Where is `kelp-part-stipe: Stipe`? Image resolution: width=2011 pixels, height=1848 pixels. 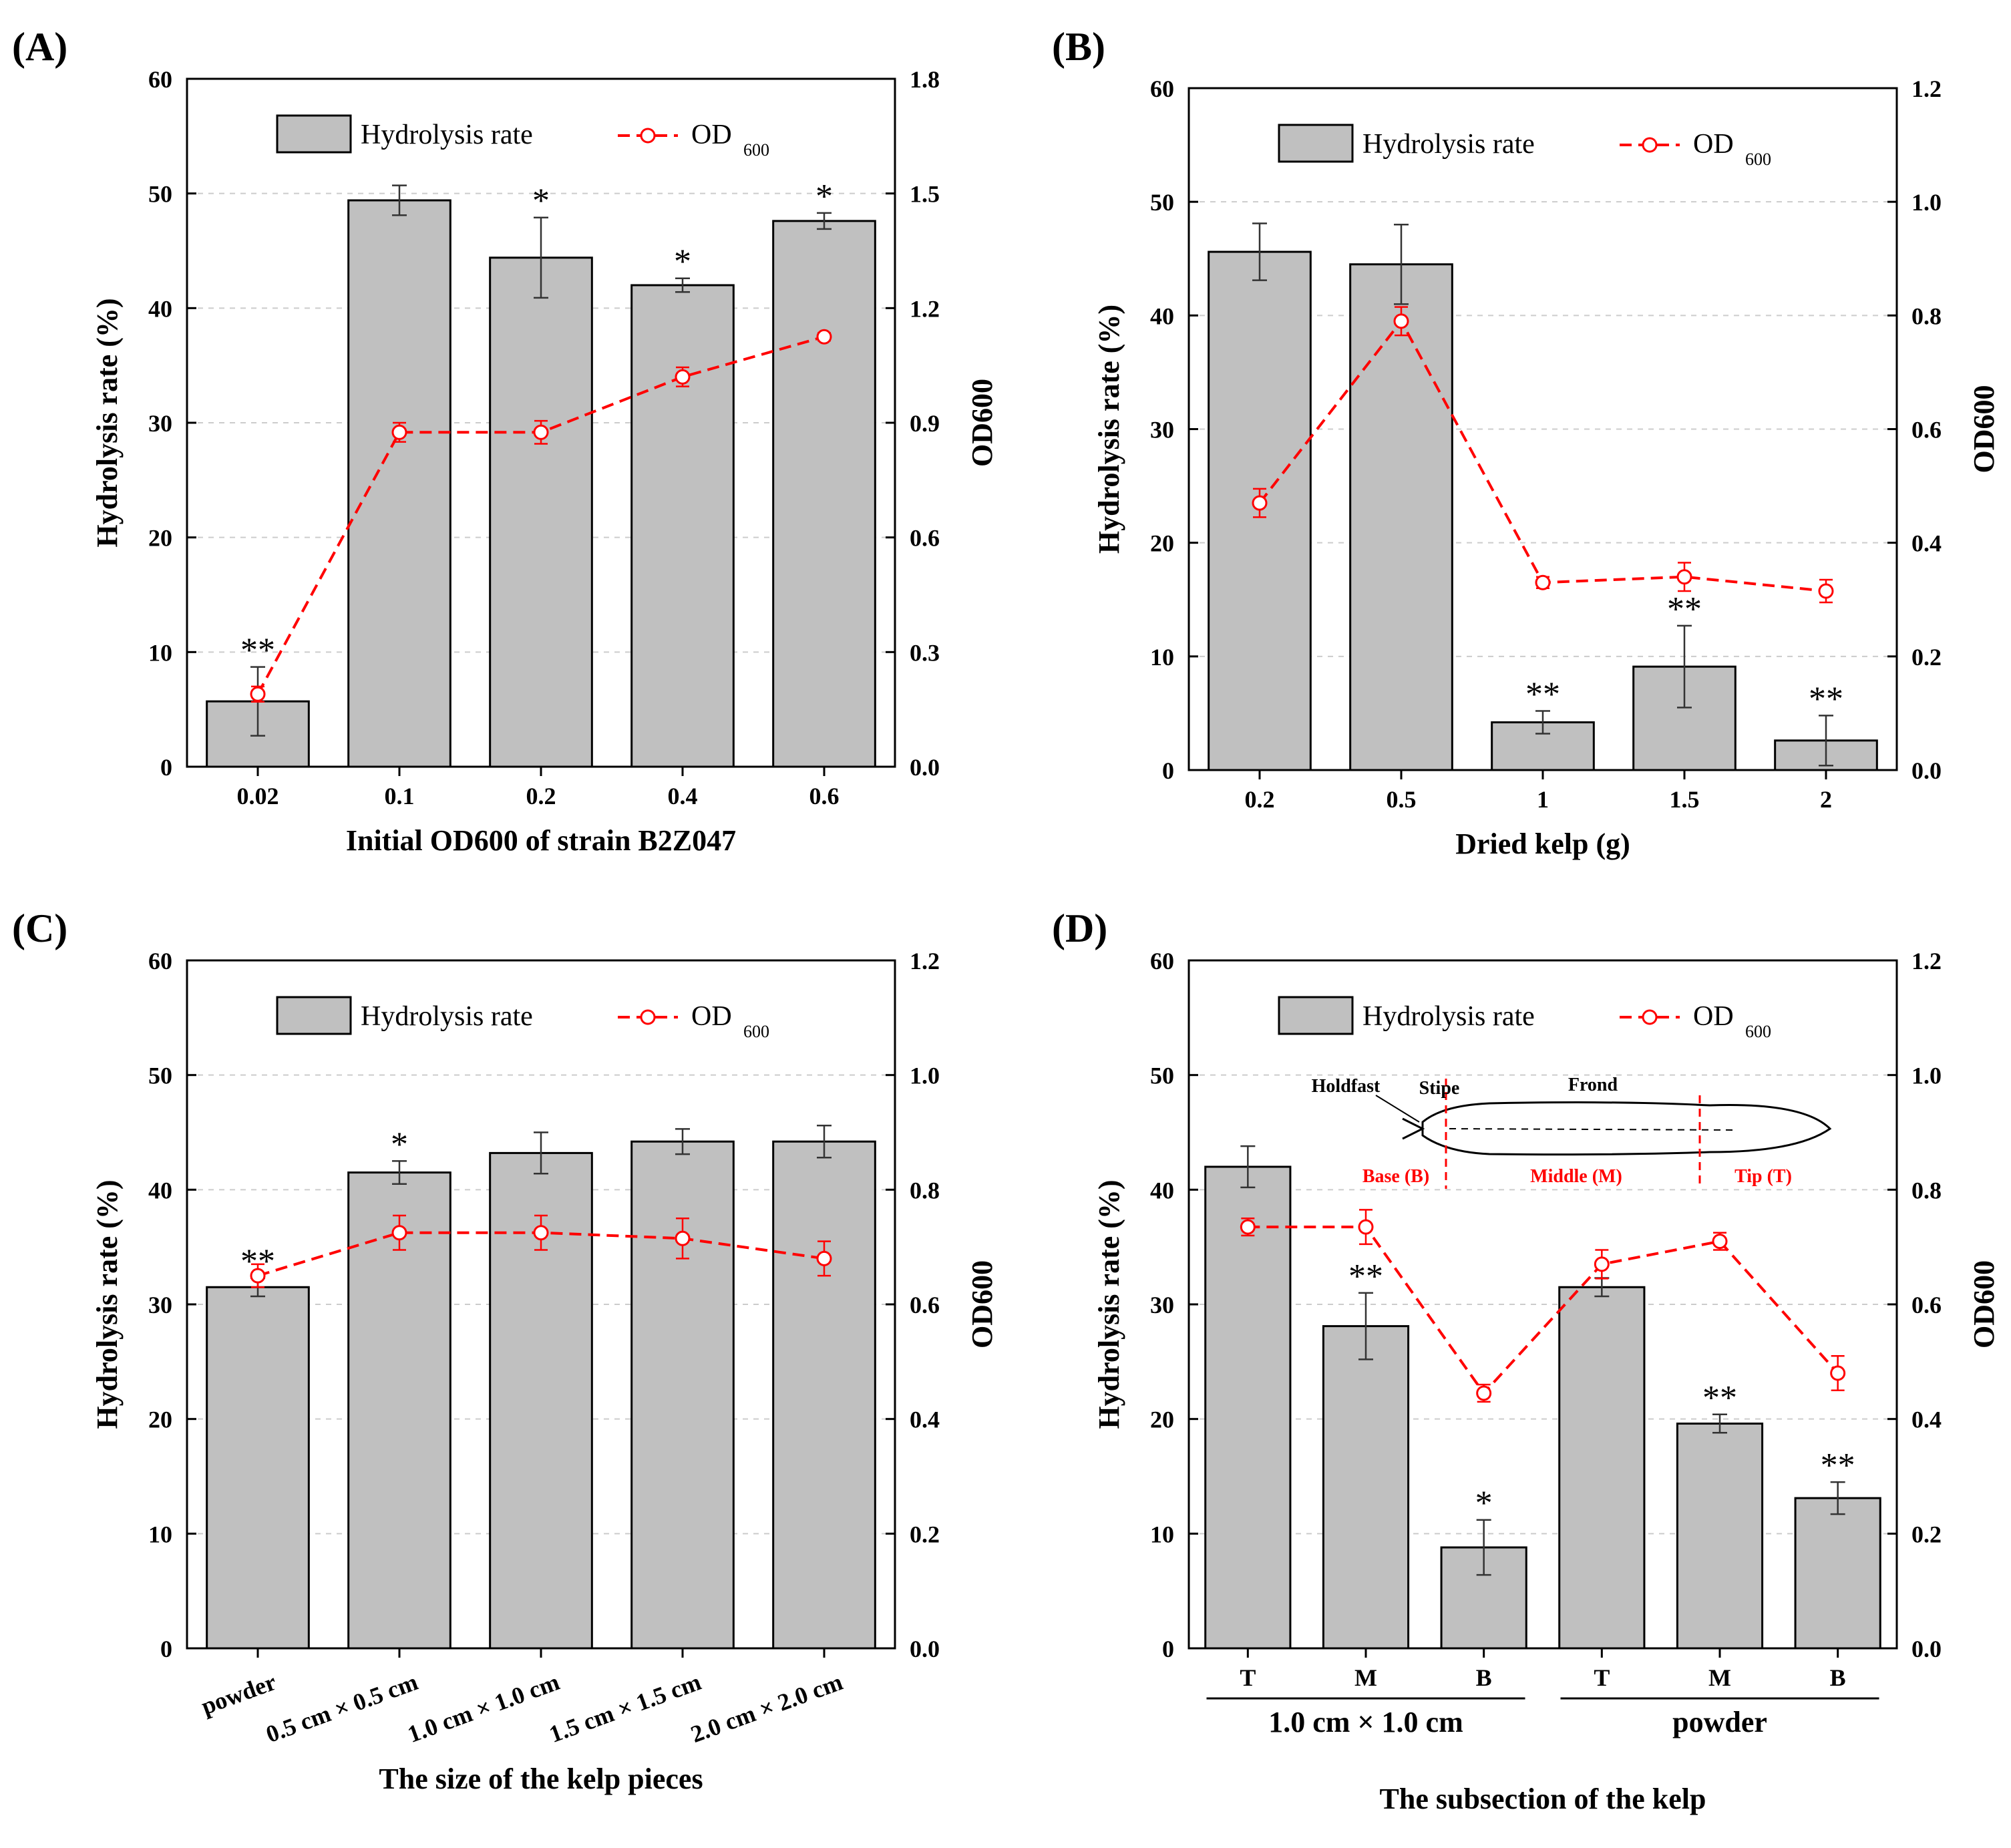
kelp-part-stipe: Stipe is located at coordinates (1439, 1088).